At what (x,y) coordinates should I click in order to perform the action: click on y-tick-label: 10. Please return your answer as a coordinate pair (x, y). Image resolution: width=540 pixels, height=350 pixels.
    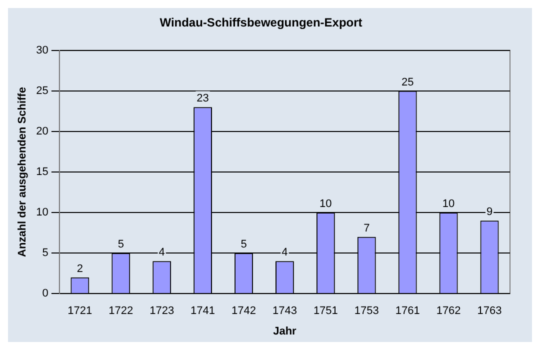
    Looking at the image, I should click on (42, 212).